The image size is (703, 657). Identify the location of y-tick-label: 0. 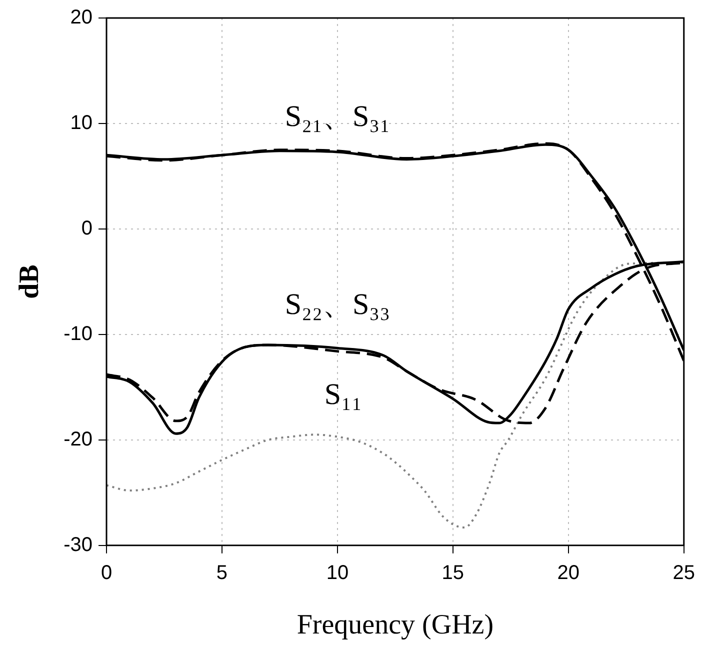
(87, 228).